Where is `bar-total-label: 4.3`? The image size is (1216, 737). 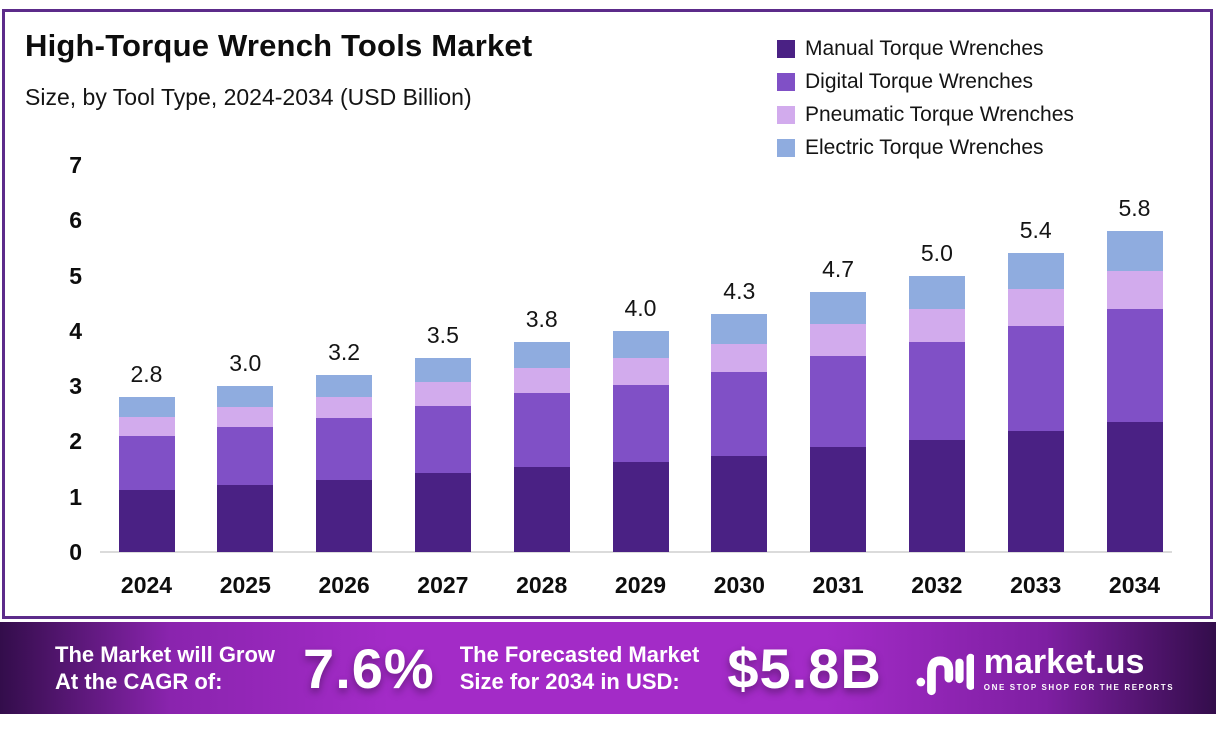
bar-total-label: 4.3 is located at coordinates (739, 291).